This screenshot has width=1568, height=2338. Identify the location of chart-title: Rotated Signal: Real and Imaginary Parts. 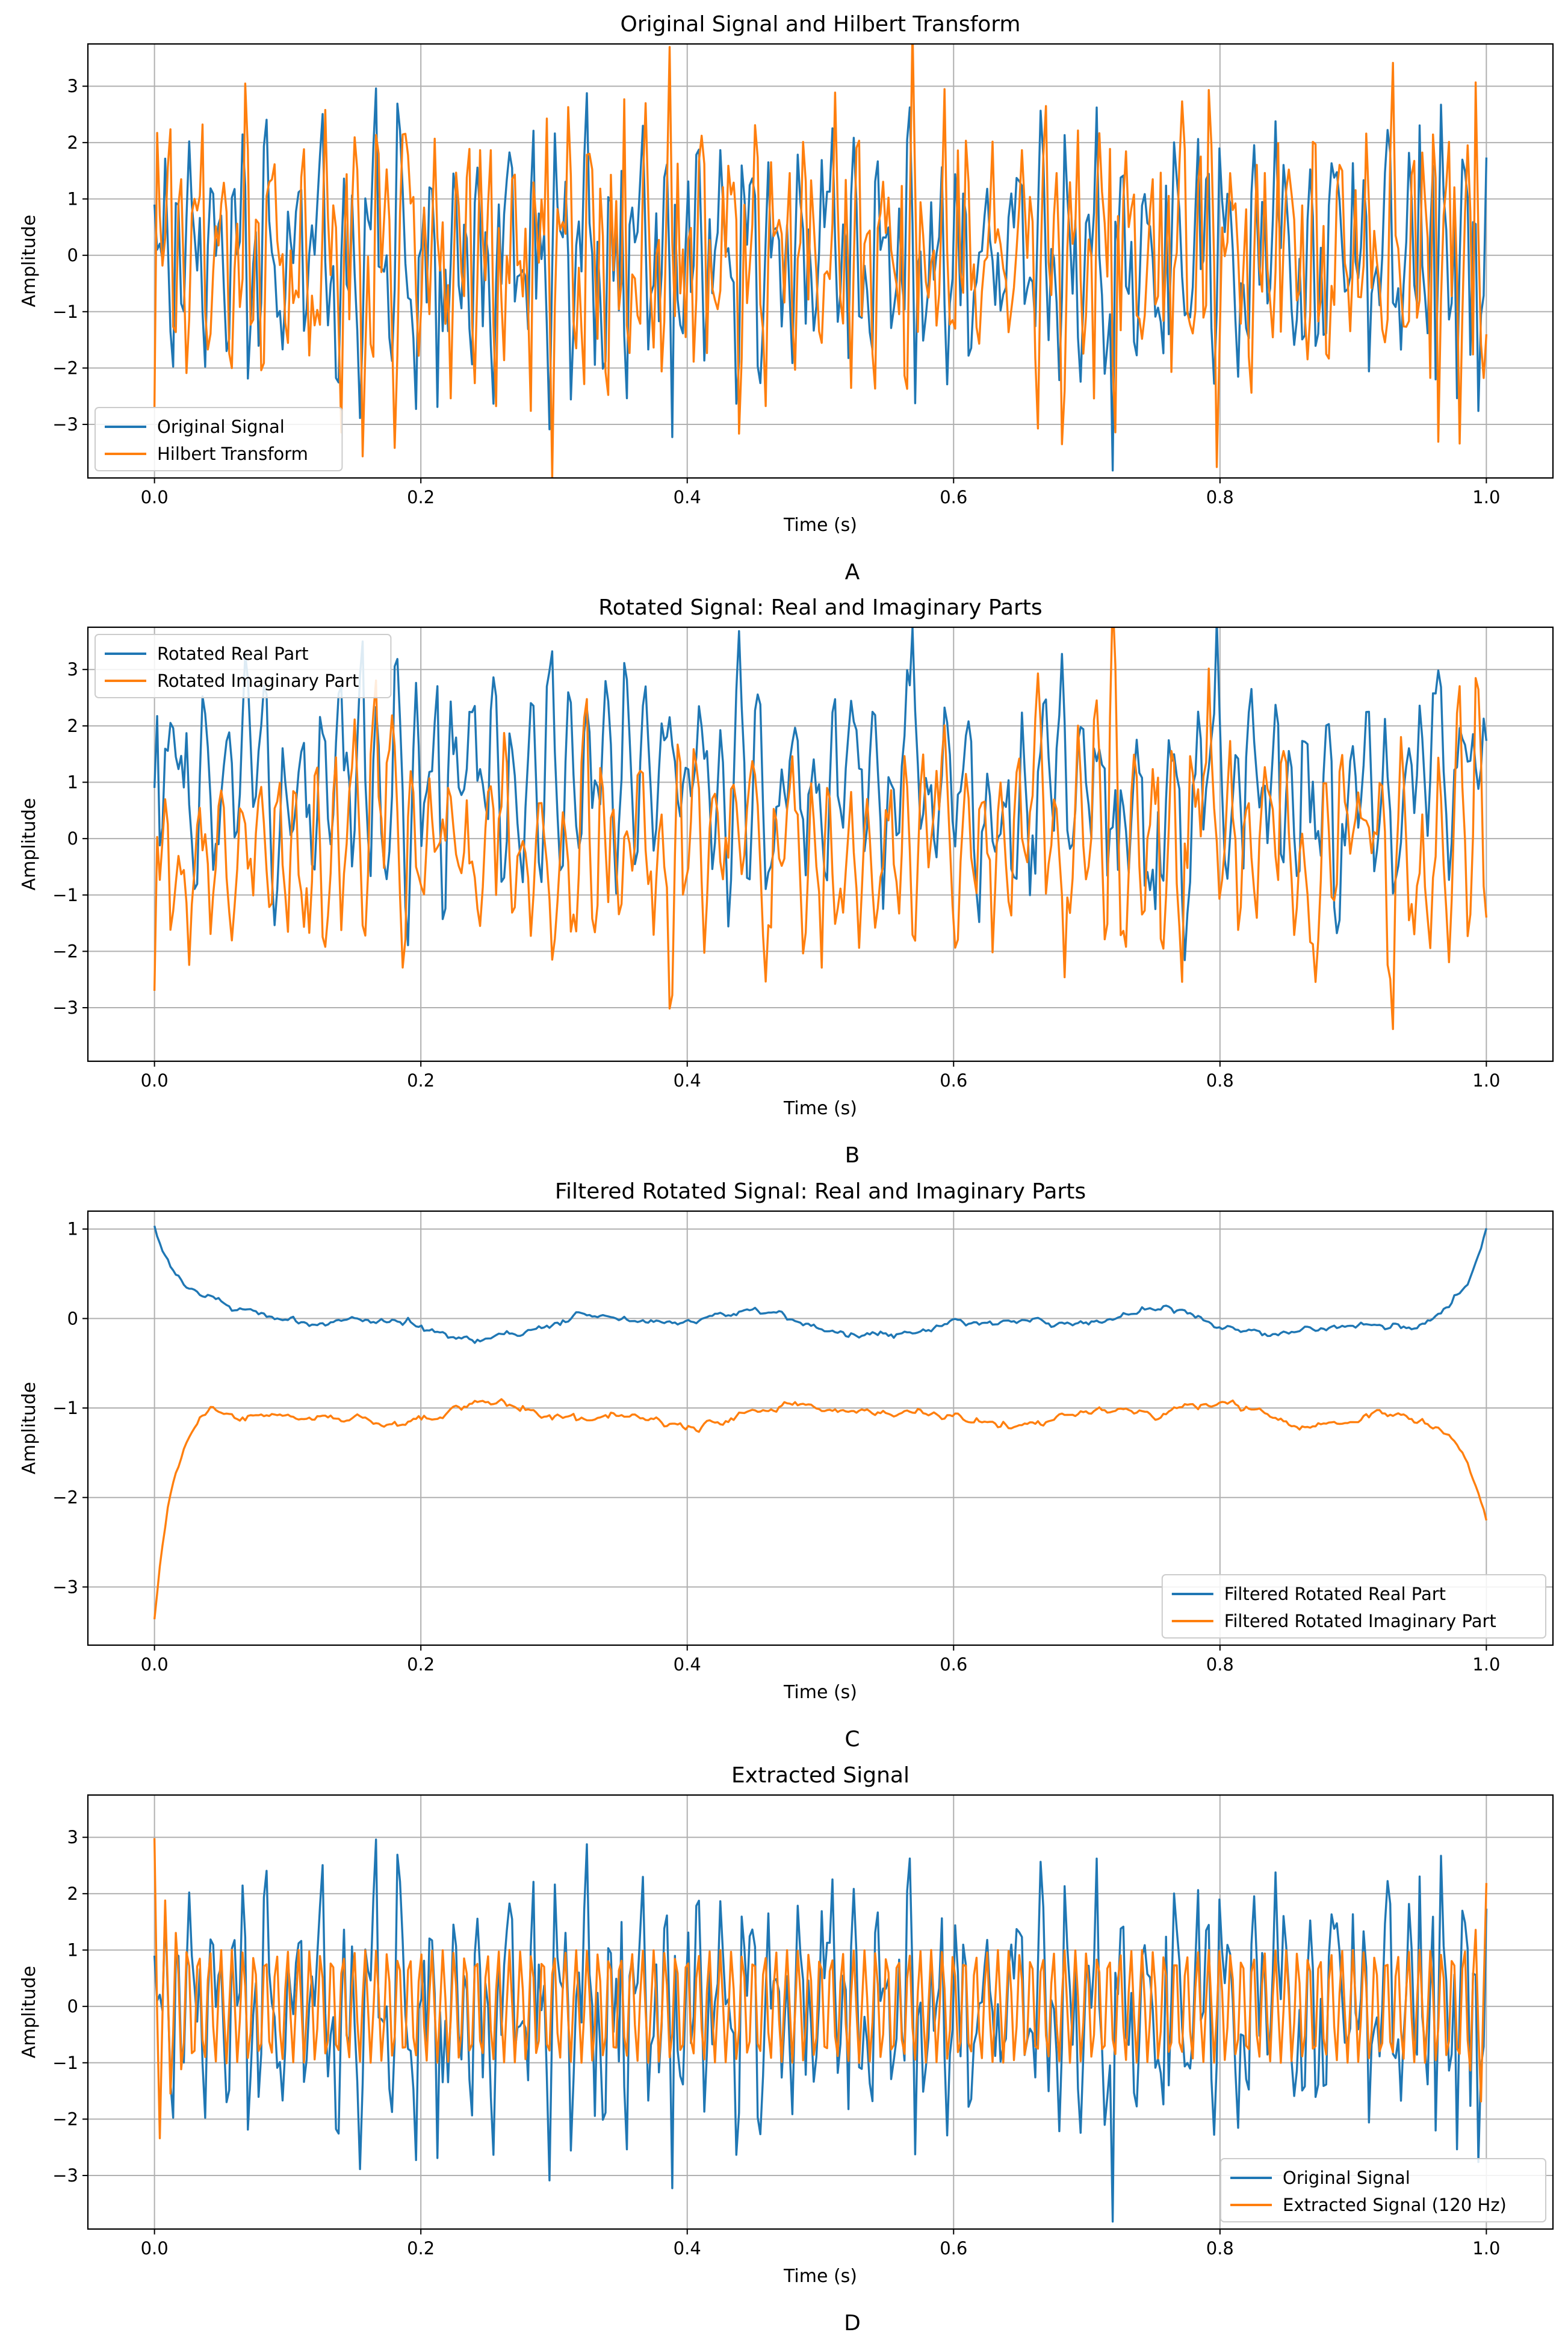
(820, 607).